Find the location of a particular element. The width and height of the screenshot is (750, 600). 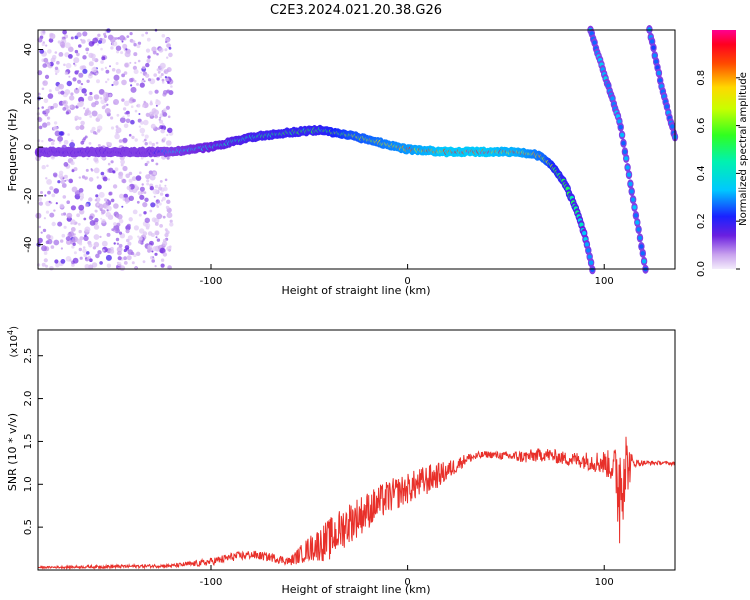

snr-y-axis-label: SNR (10 * v/v) is located at coordinates (12, 452).